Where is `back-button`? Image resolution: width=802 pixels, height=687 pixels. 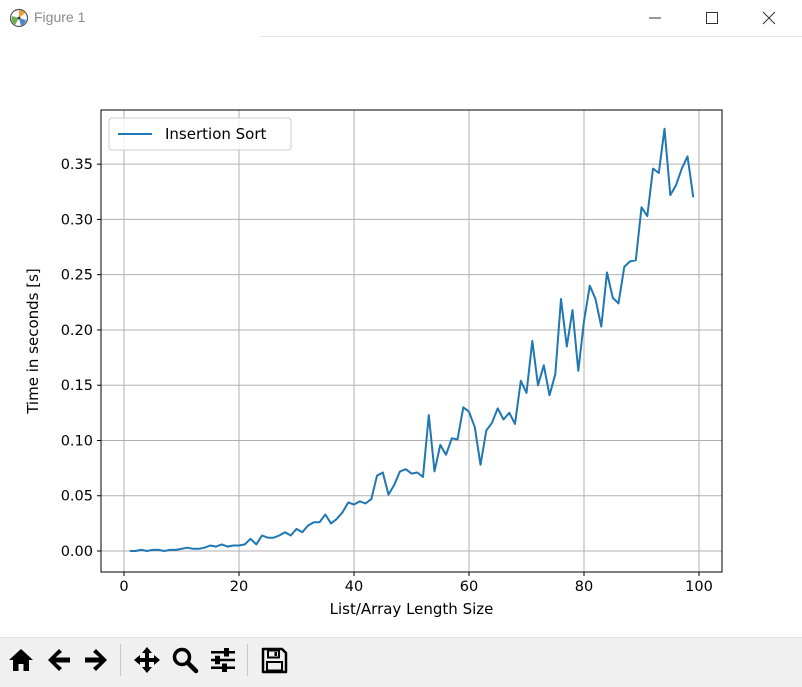 back-button is located at coordinates (59, 660).